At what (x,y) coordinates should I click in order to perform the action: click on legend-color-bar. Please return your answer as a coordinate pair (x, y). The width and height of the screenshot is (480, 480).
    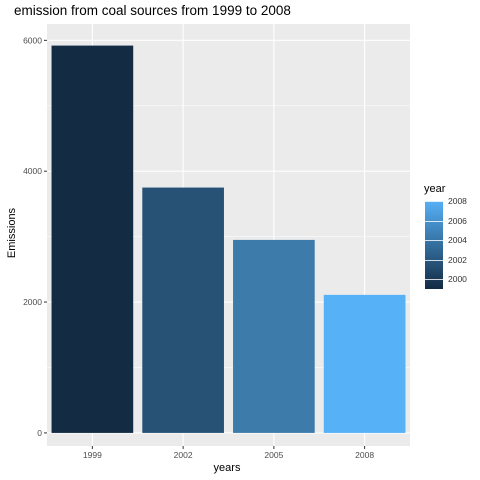
    Looking at the image, I should click on (434, 245).